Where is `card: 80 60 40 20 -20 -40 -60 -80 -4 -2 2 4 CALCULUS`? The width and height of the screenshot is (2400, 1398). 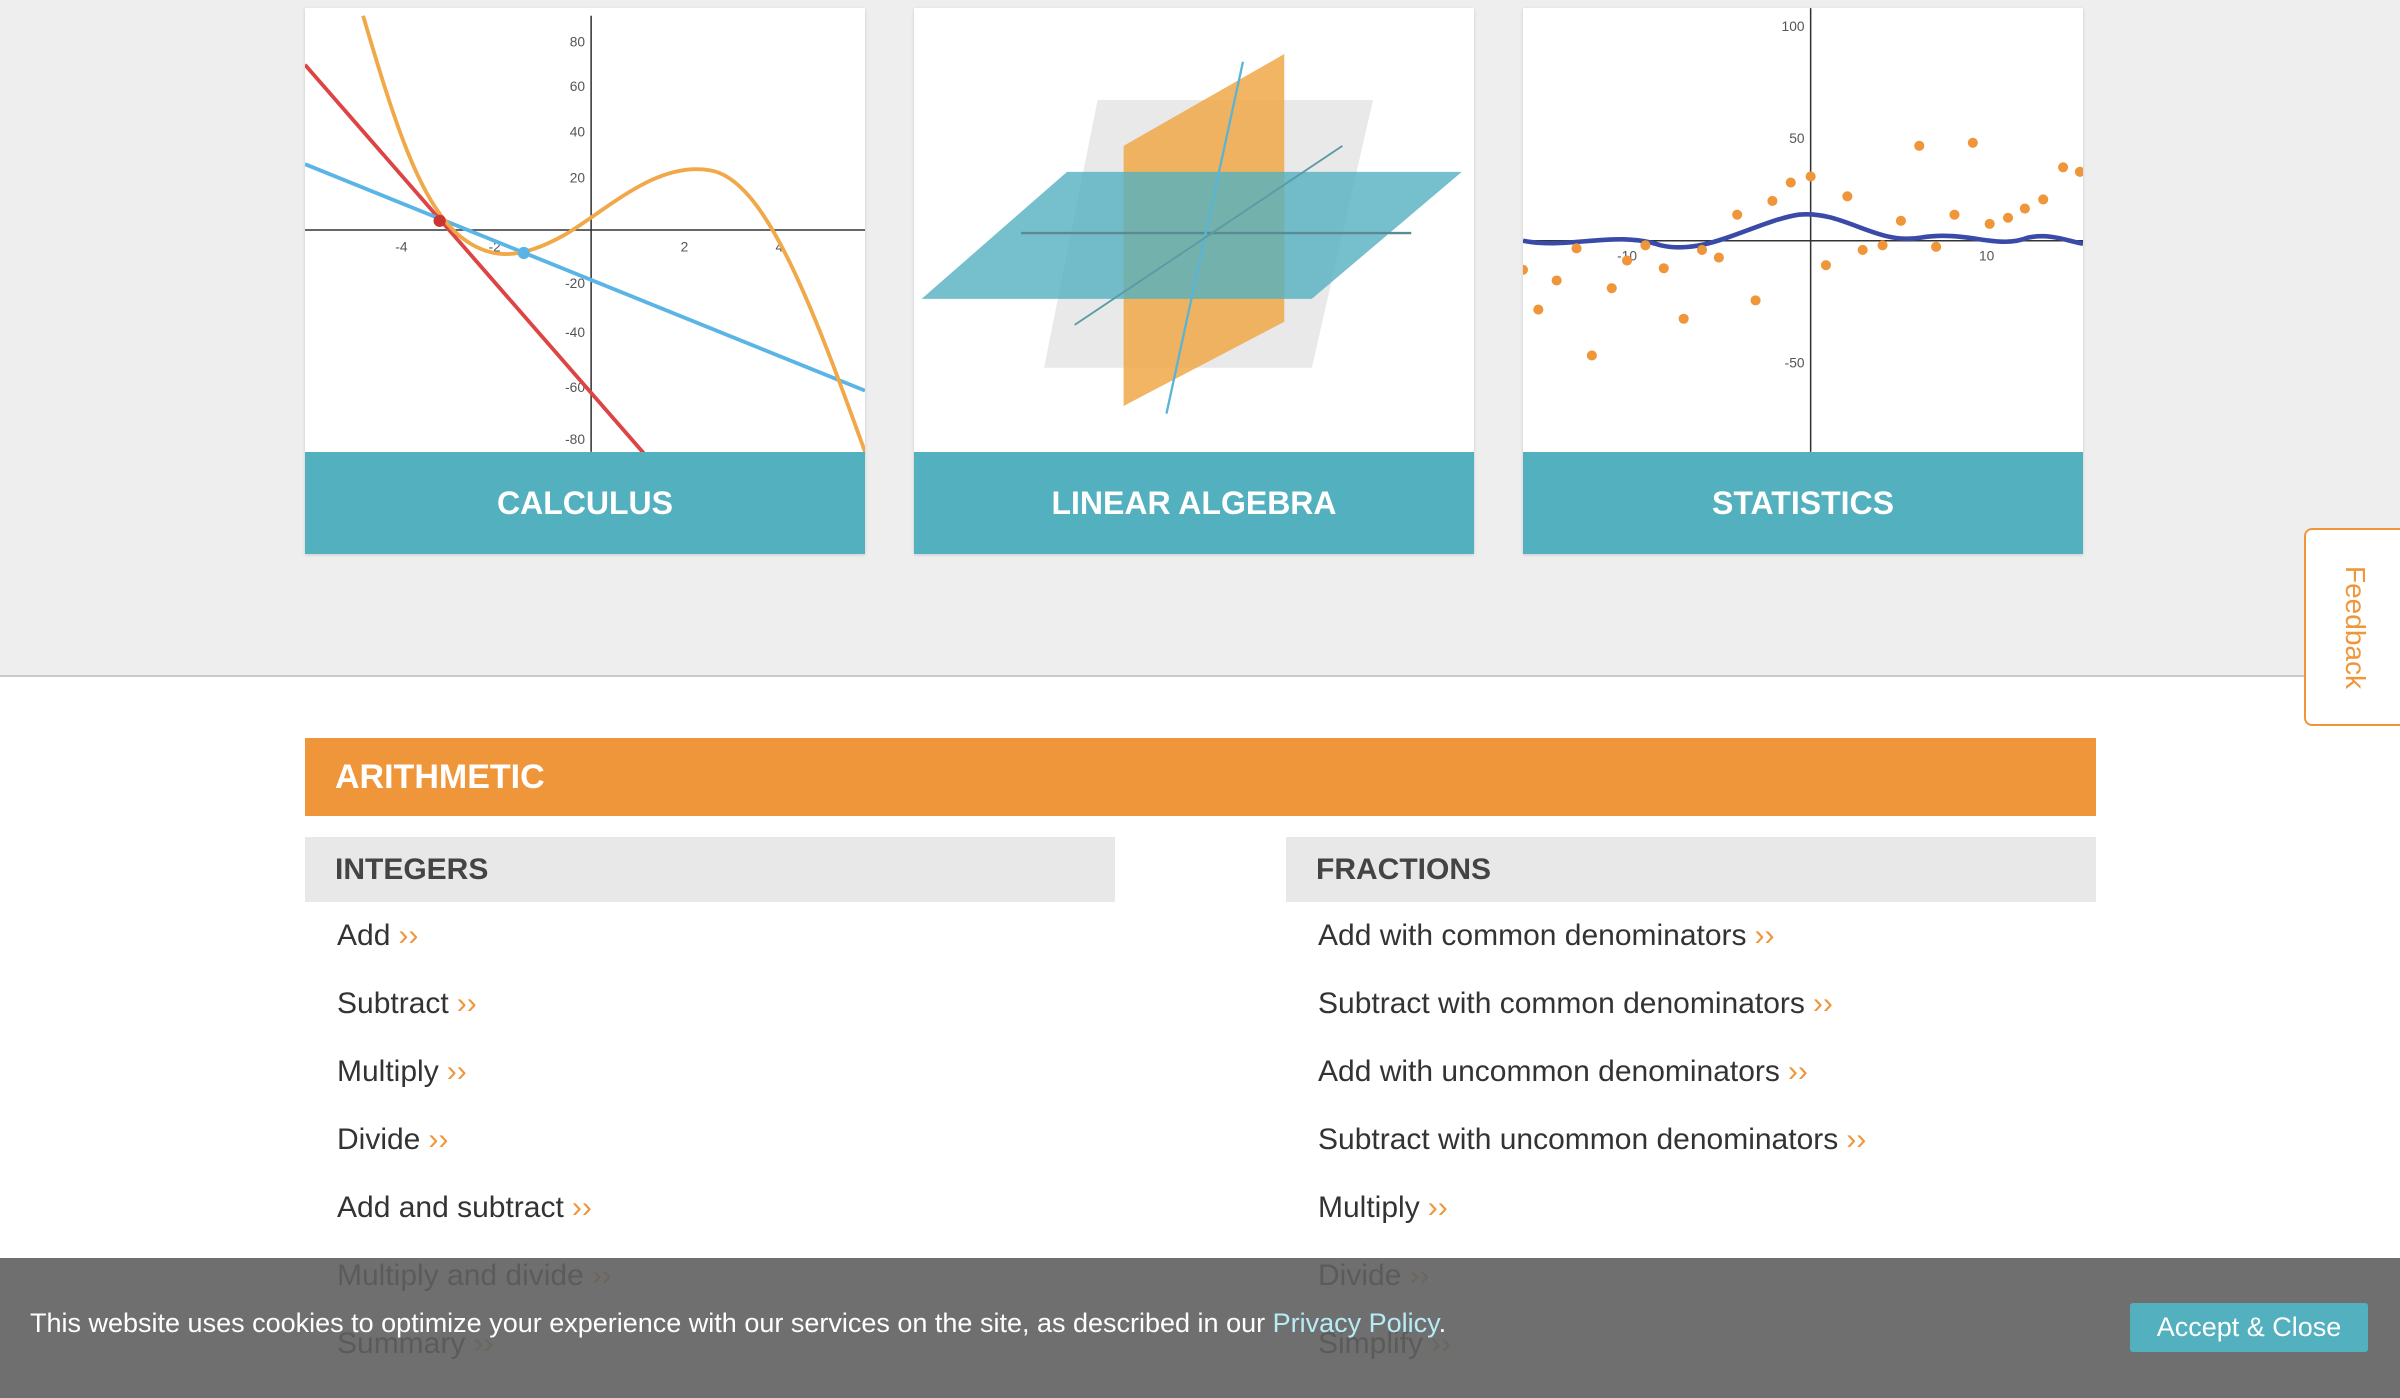
card: 80 60 40 20 -20 -40 -60 -80 -4 -2 2 4 CALCULUS is located at coordinates (585, 281).